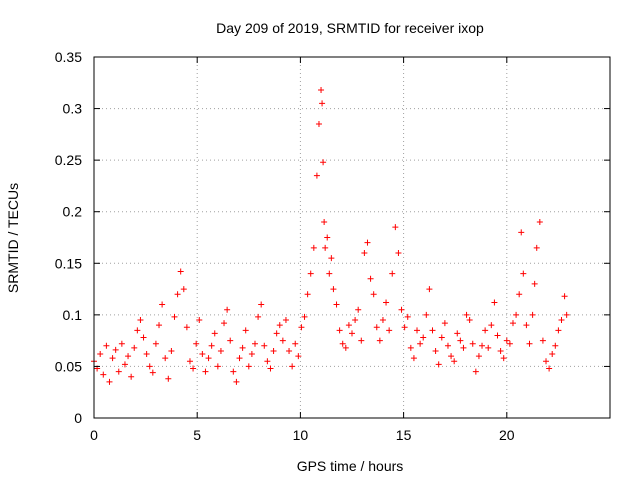 This screenshot has height=480, width=640. What do you see at coordinates (94, 435) in the screenshot?
I see `x-tick-label: 0` at bounding box center [94, 435].